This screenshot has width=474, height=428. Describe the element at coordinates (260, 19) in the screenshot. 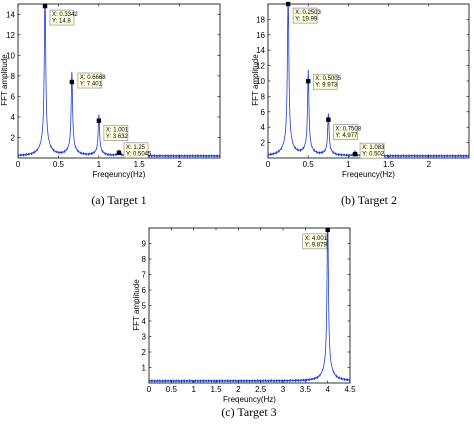

I see `y-tick-label: 18` at that location.